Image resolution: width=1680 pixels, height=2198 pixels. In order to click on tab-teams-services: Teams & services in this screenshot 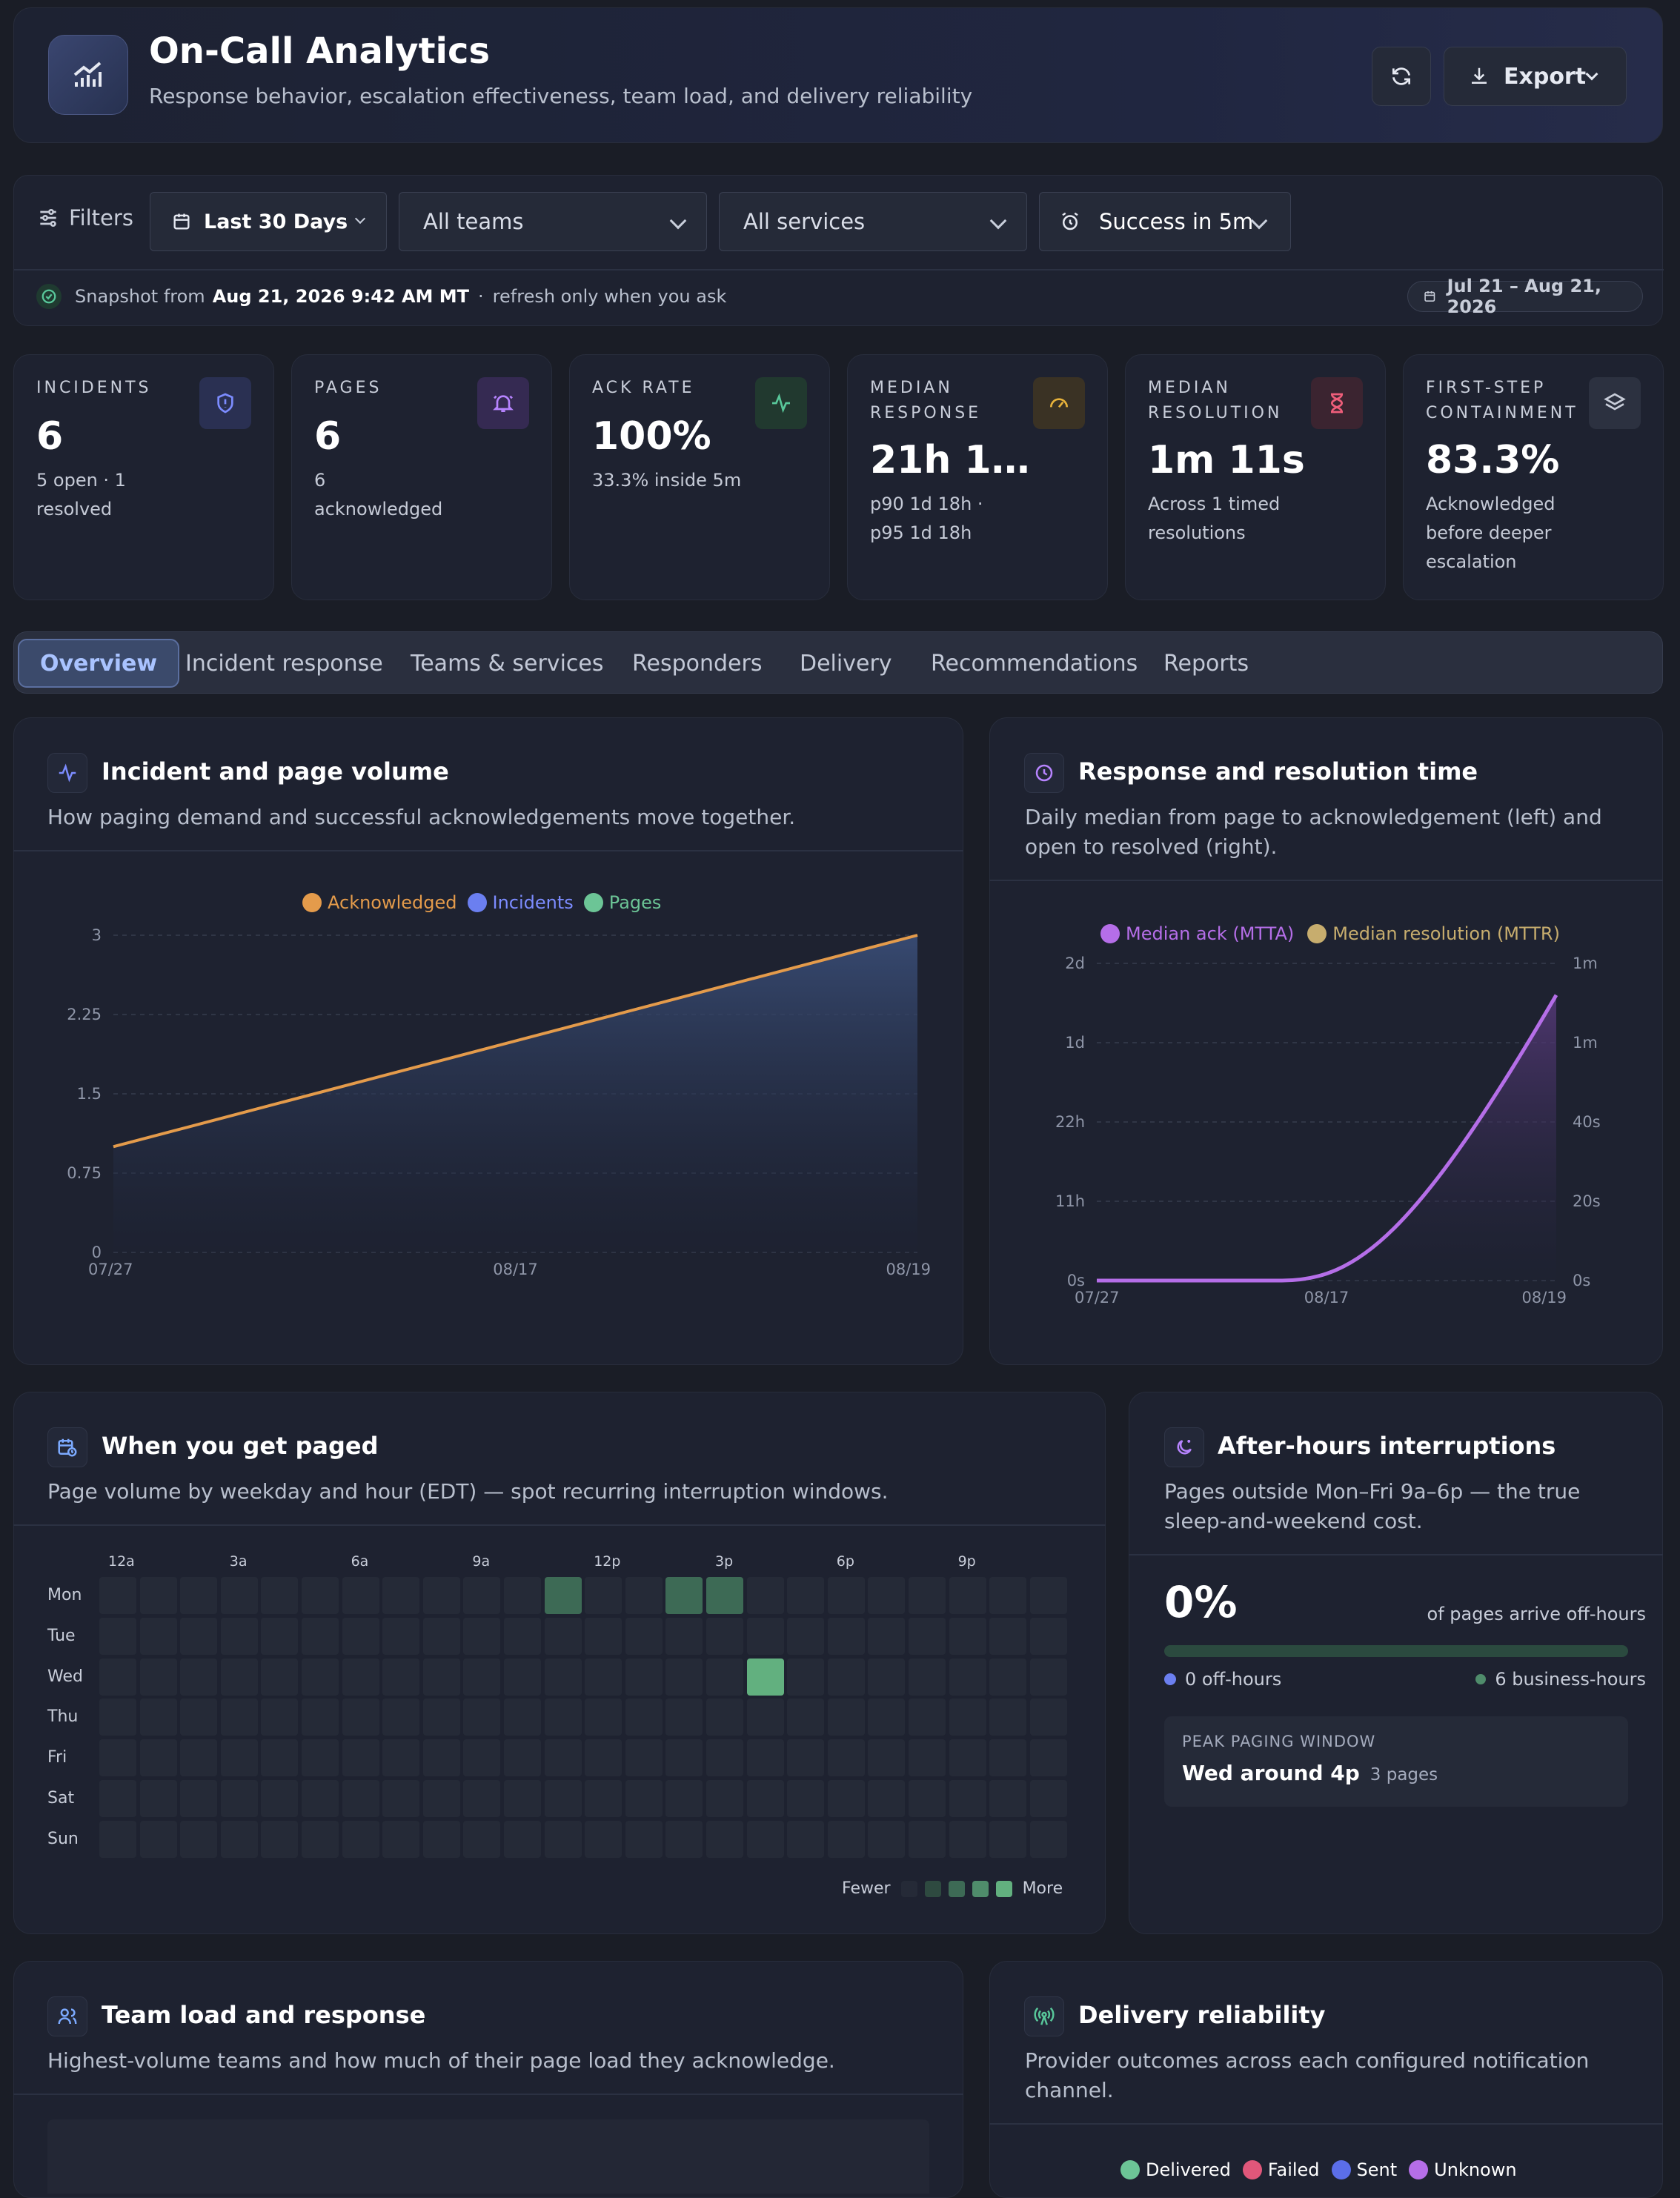, I will do `click(508, 664)`.